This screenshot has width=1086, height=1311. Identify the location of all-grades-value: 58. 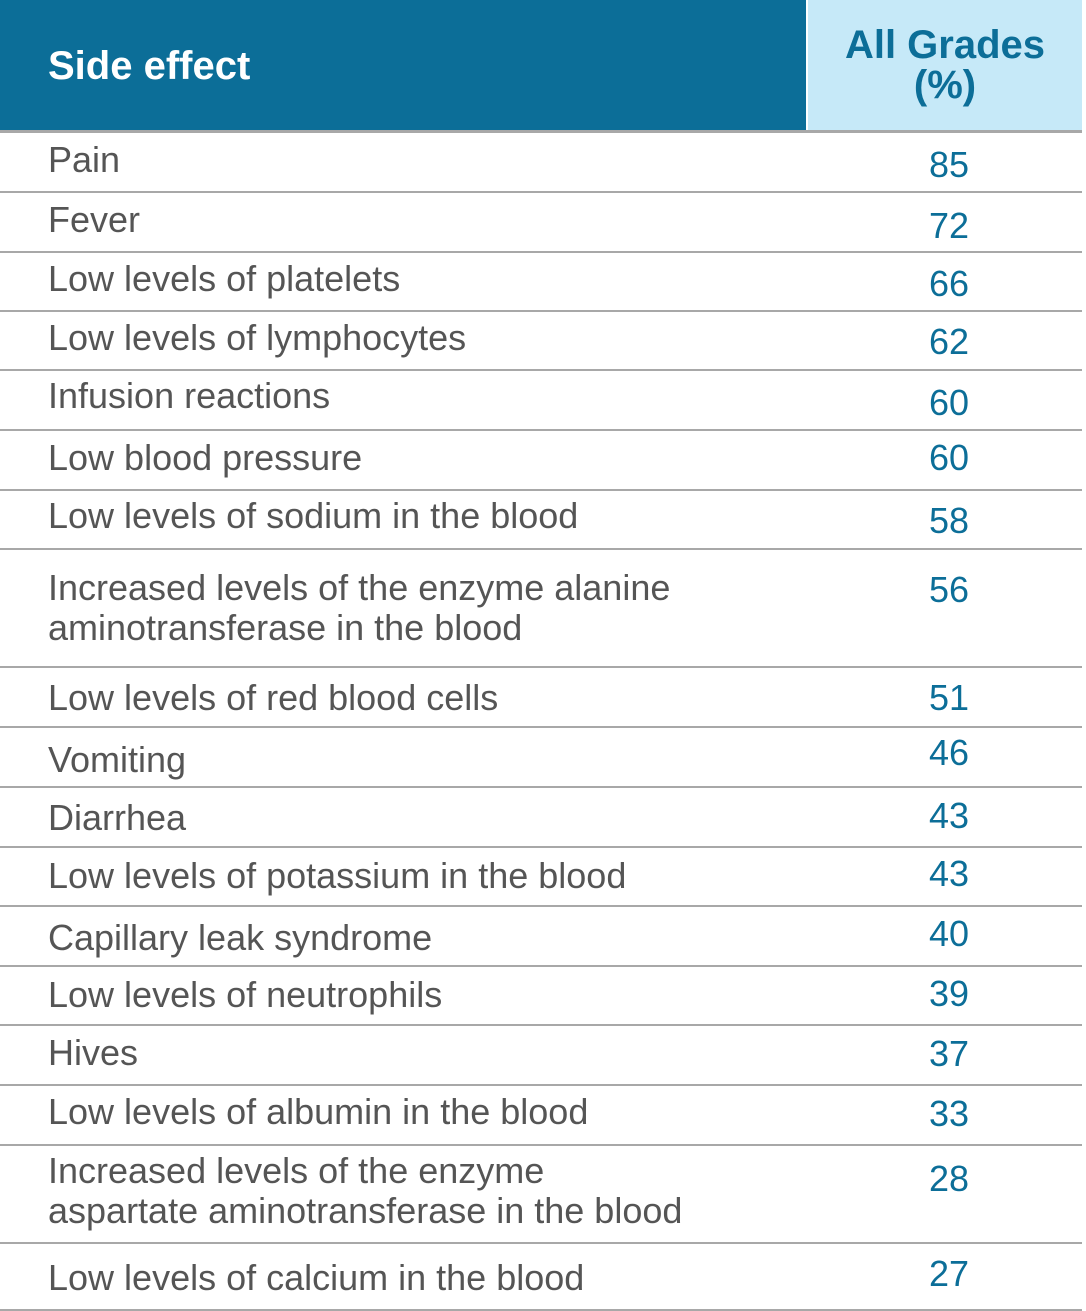
(949, 520).